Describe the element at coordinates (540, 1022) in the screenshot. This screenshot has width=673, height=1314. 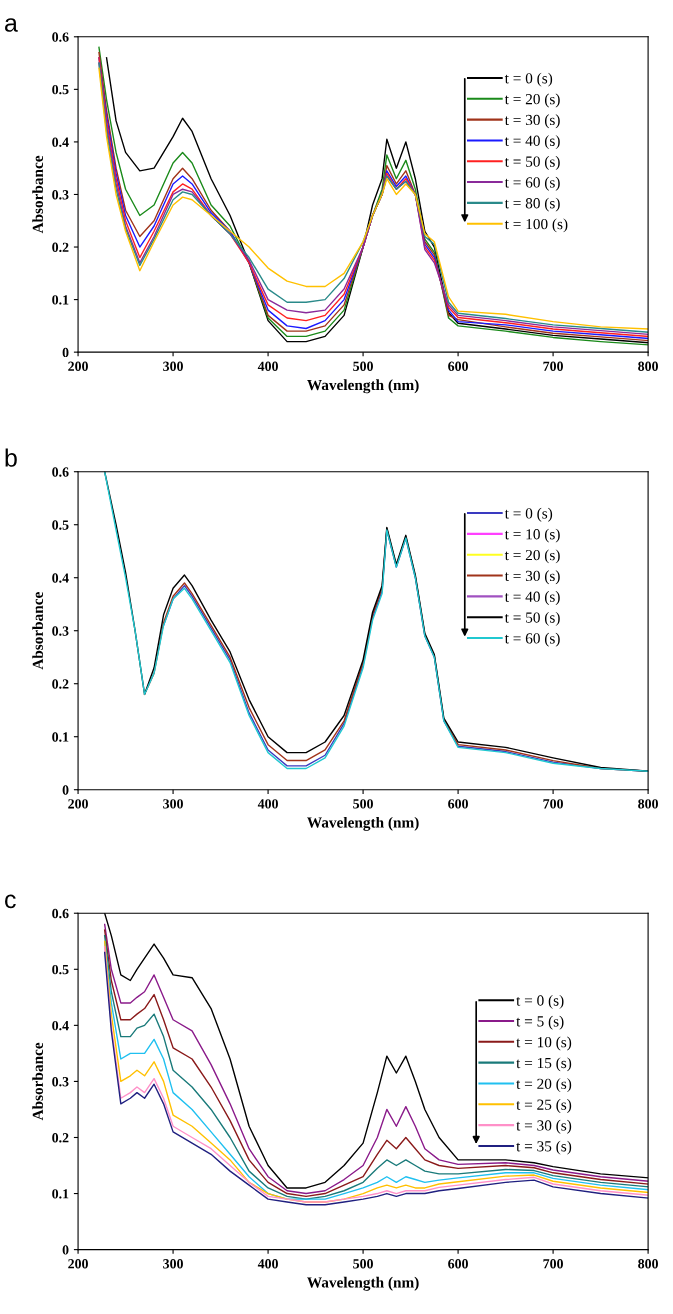
I see `legend-label: t = 5 (s)` at that location.